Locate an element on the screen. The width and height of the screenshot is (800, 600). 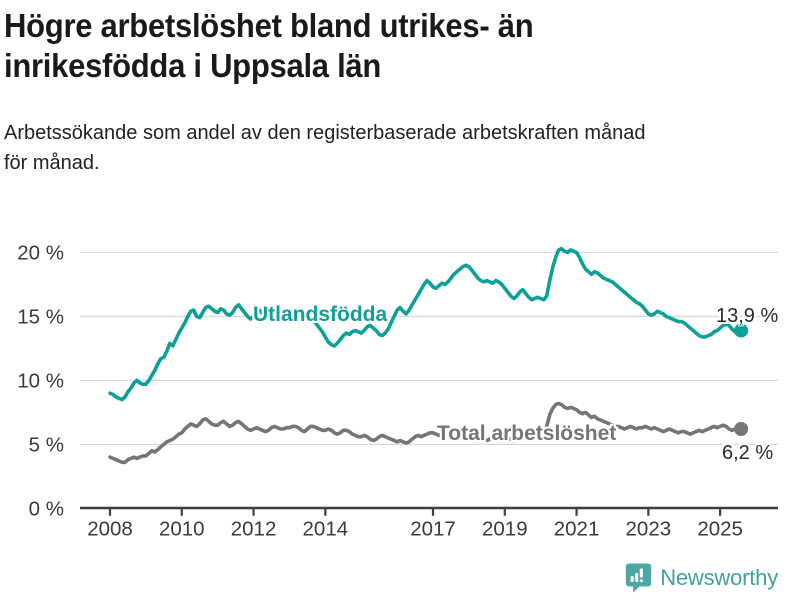
newsworthy-logo: Newsworthy is located at coordinates (701, 578).